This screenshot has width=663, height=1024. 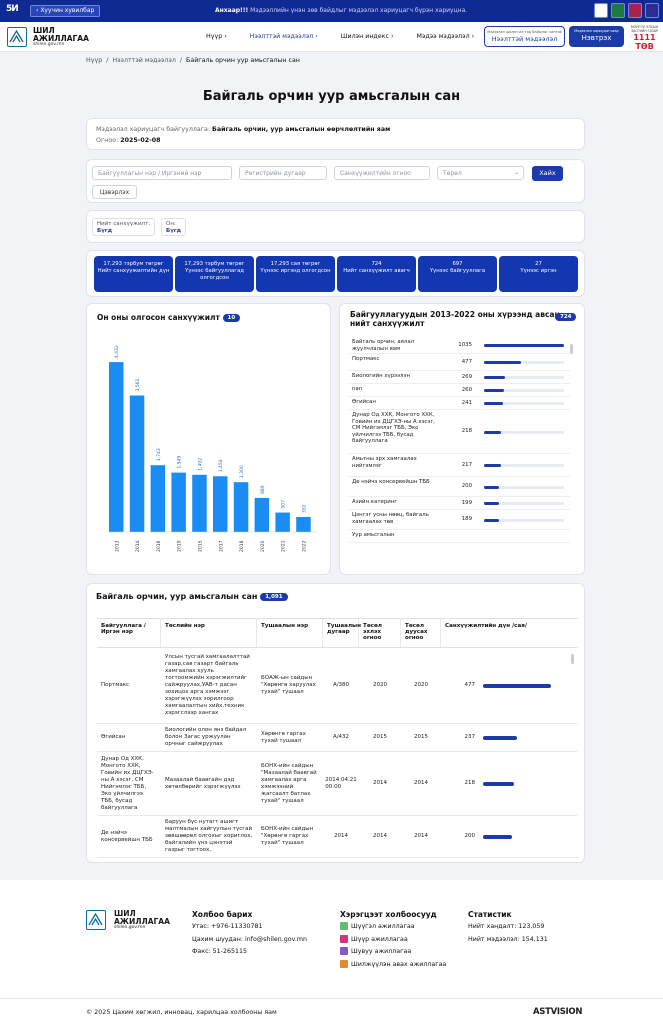 I want to click on search-button: Хайх, so click(x=547, y=173).